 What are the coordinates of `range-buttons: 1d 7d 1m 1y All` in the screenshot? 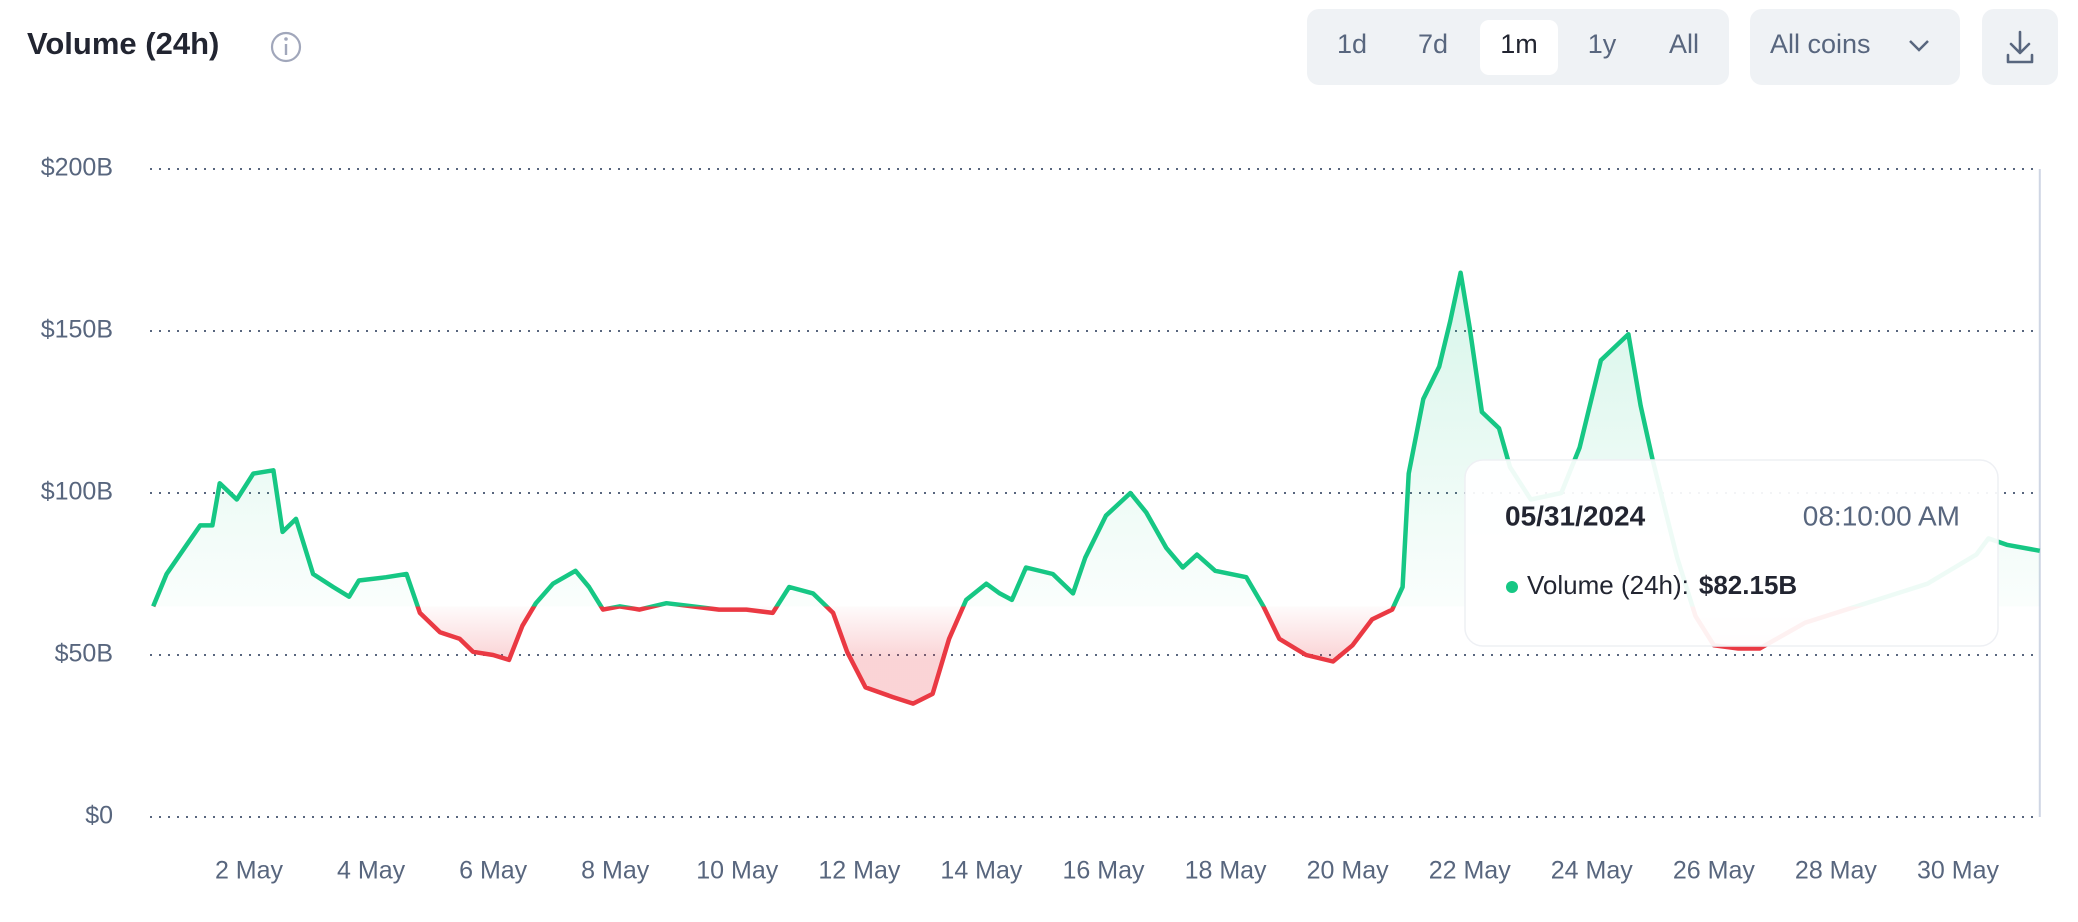 It's located at (1518, 47).